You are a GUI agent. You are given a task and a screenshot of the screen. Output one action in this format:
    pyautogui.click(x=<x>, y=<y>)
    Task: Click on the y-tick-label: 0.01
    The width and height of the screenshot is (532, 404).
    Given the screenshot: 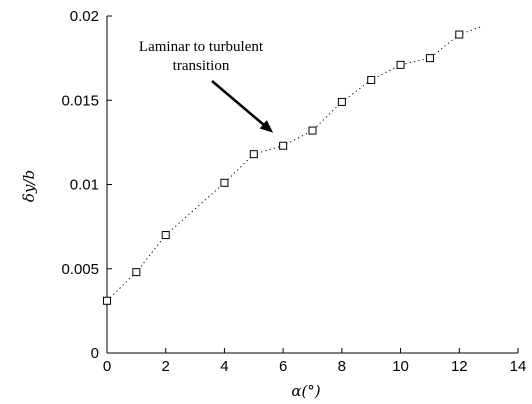 What is the action you would take?
    pyautogui.click(x=84, y=185)
    